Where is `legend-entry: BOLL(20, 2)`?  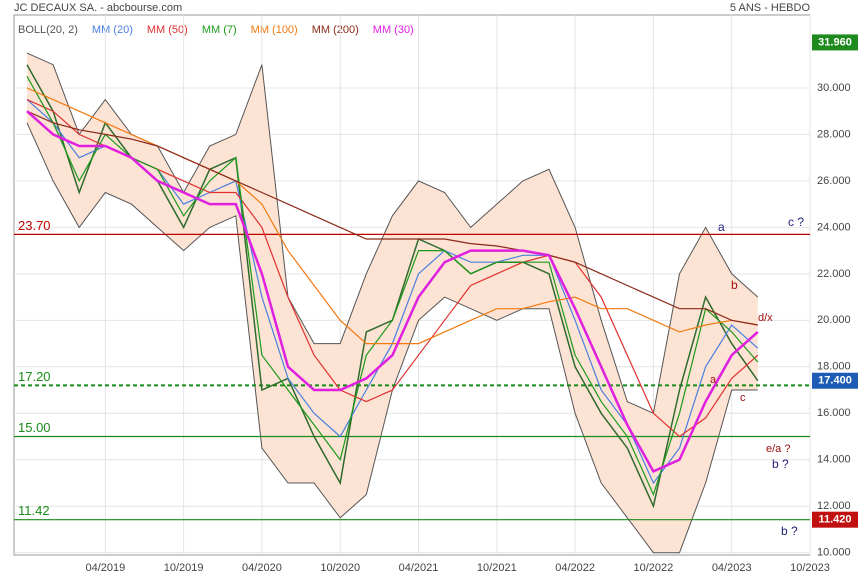 legend-entry: BOLL(20, 2) is located at coordinates (48, 30).